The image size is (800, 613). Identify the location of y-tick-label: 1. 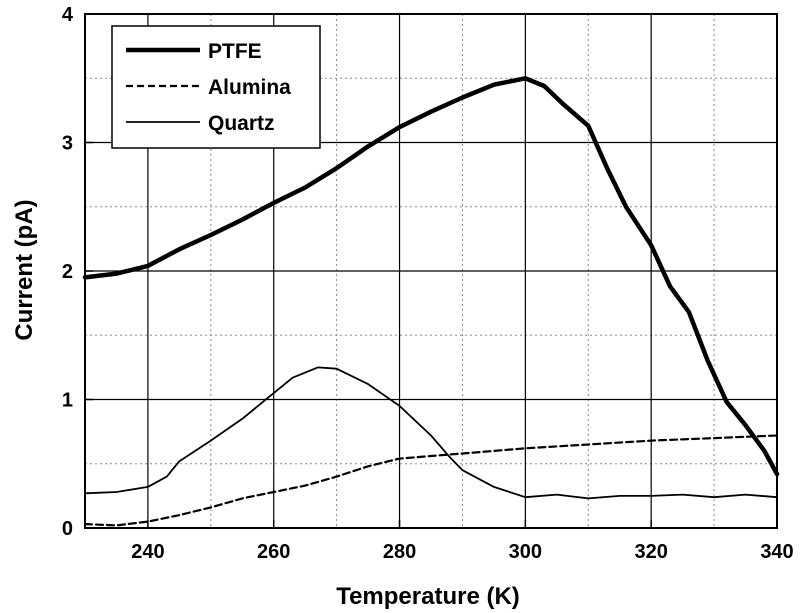
(67, 401).